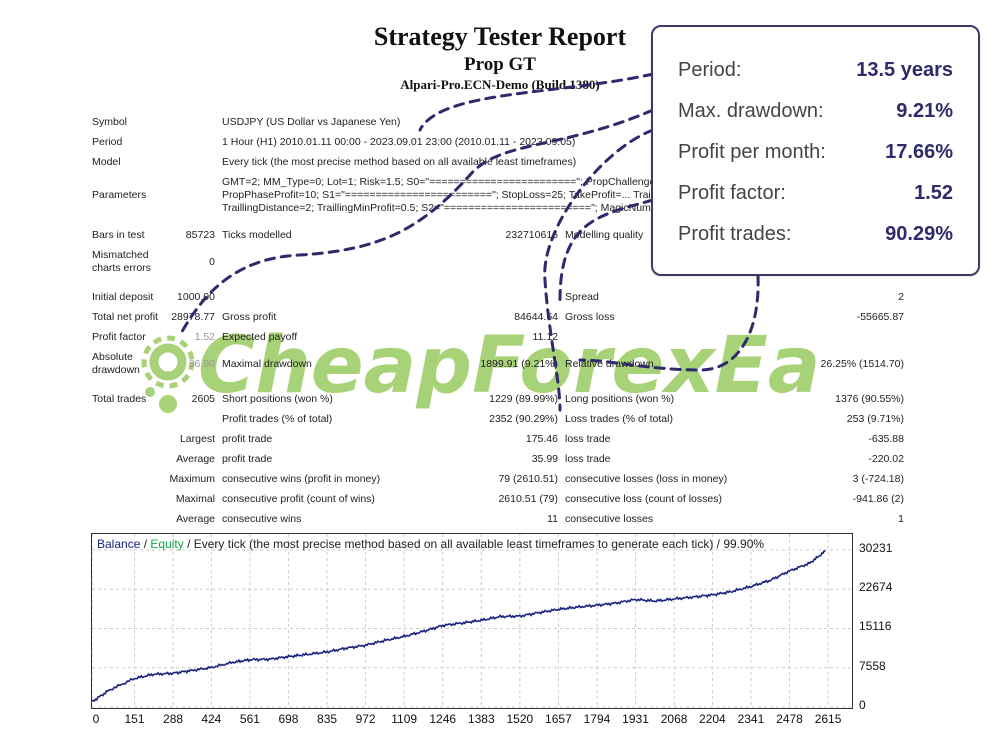  I want to click on x-tick-label: 1383, so click(481, 719).